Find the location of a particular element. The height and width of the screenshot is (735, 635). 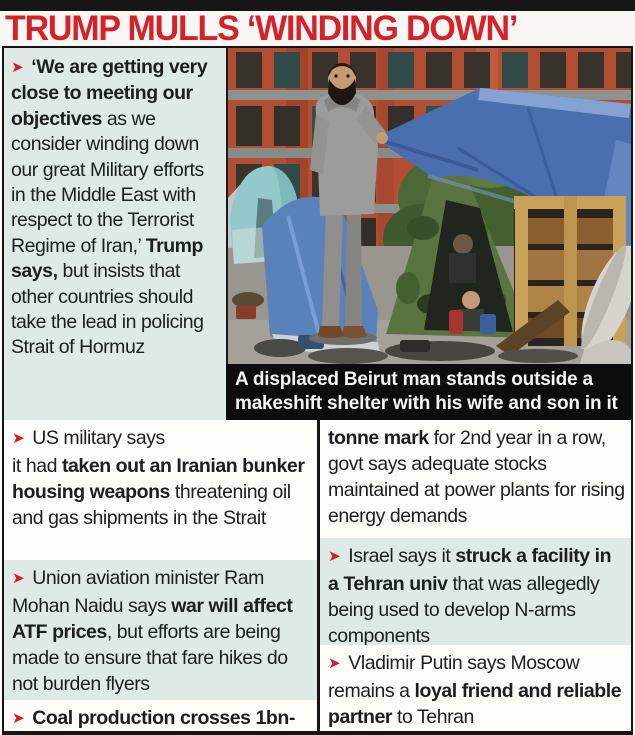

top-black-bar is located at coordinates (317, 5).